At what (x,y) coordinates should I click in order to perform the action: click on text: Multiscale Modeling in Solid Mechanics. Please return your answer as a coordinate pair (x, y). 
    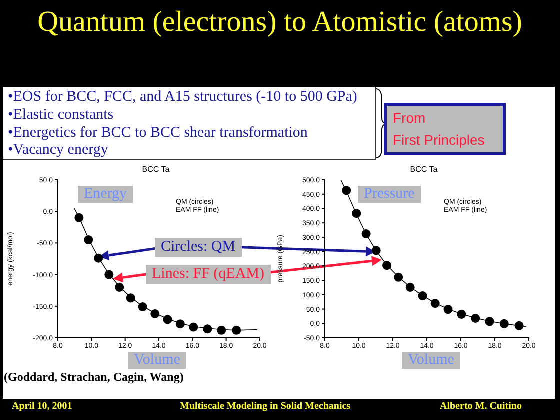
    Looking at the image, I should click on (265, 406).